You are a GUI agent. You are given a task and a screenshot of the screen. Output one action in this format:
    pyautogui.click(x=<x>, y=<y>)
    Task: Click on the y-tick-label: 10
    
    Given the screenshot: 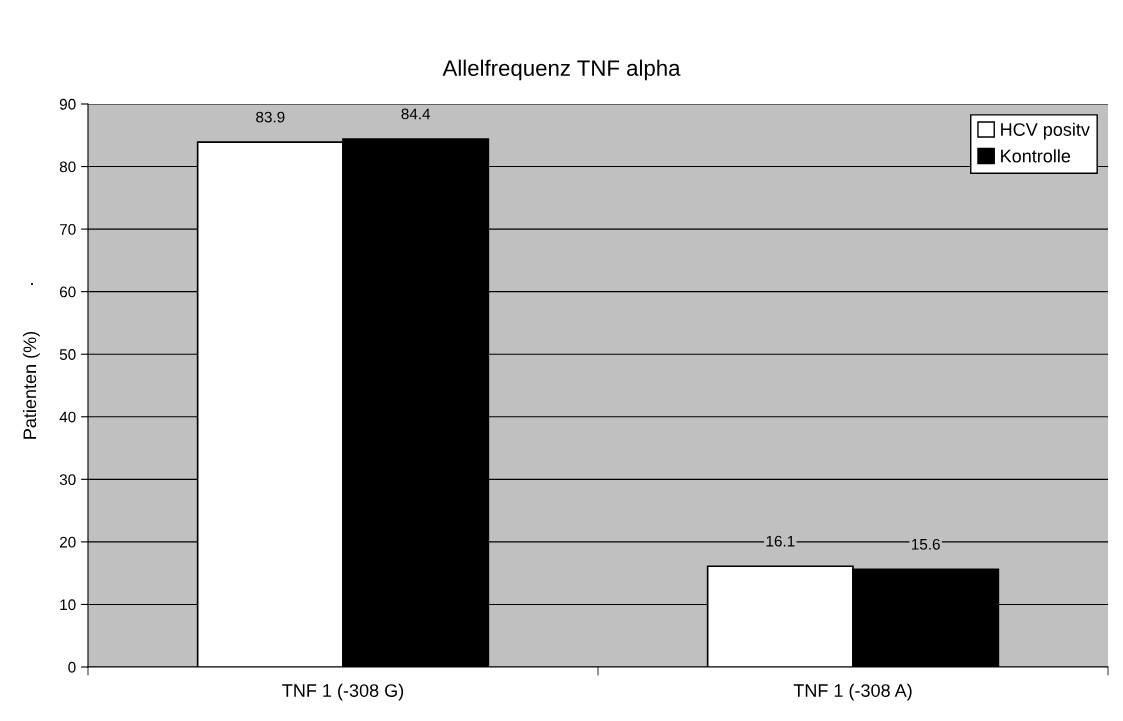 What is the action you would take?
    pyautogui.click(x=68, y=605)
    